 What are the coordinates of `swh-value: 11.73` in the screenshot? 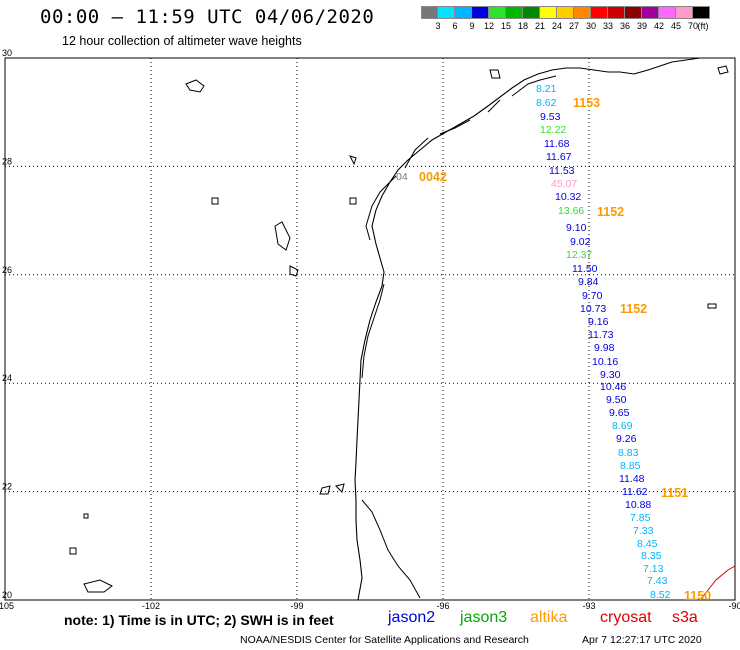 It's located at (601, 335).